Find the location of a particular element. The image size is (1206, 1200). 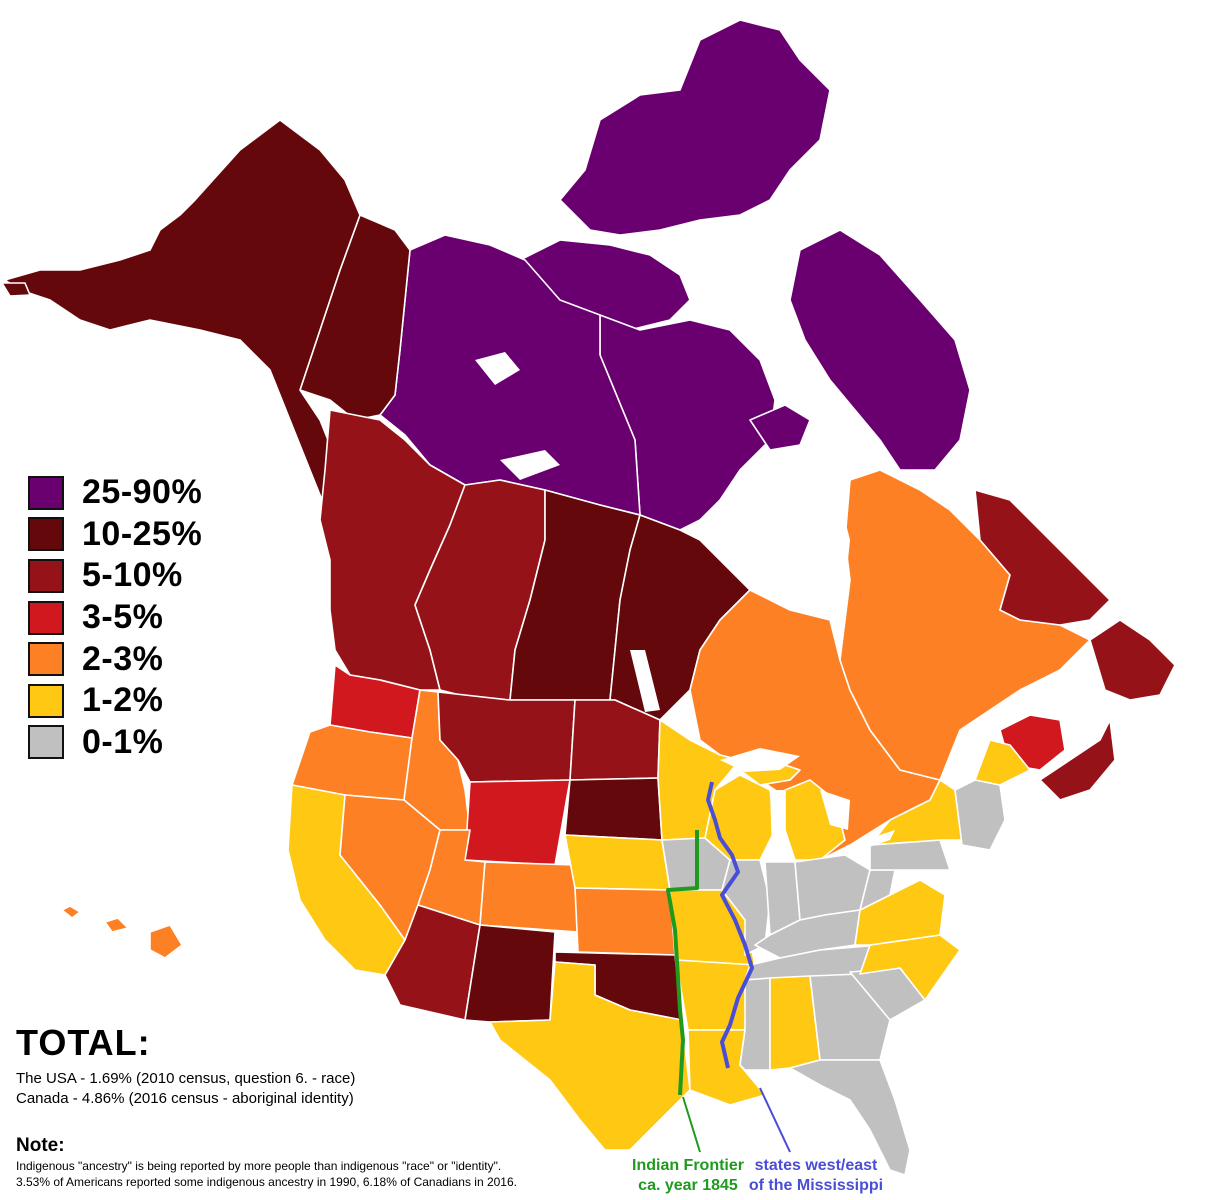

region-new-mexico is located at coordinates (510, 973).